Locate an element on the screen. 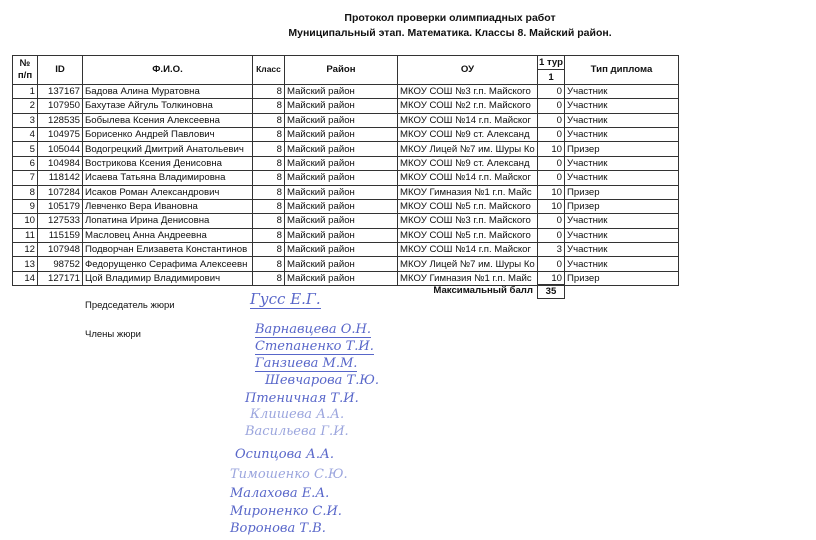 The height and width of the screenshot is (540, 816). col-diploma: Тип диплома is located at coordinates (621, 70).